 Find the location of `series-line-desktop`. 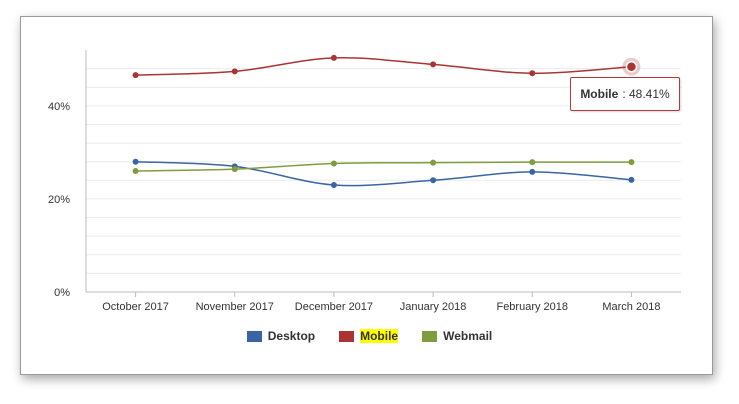

series-line-desktop is located at coordinates (383, 173).